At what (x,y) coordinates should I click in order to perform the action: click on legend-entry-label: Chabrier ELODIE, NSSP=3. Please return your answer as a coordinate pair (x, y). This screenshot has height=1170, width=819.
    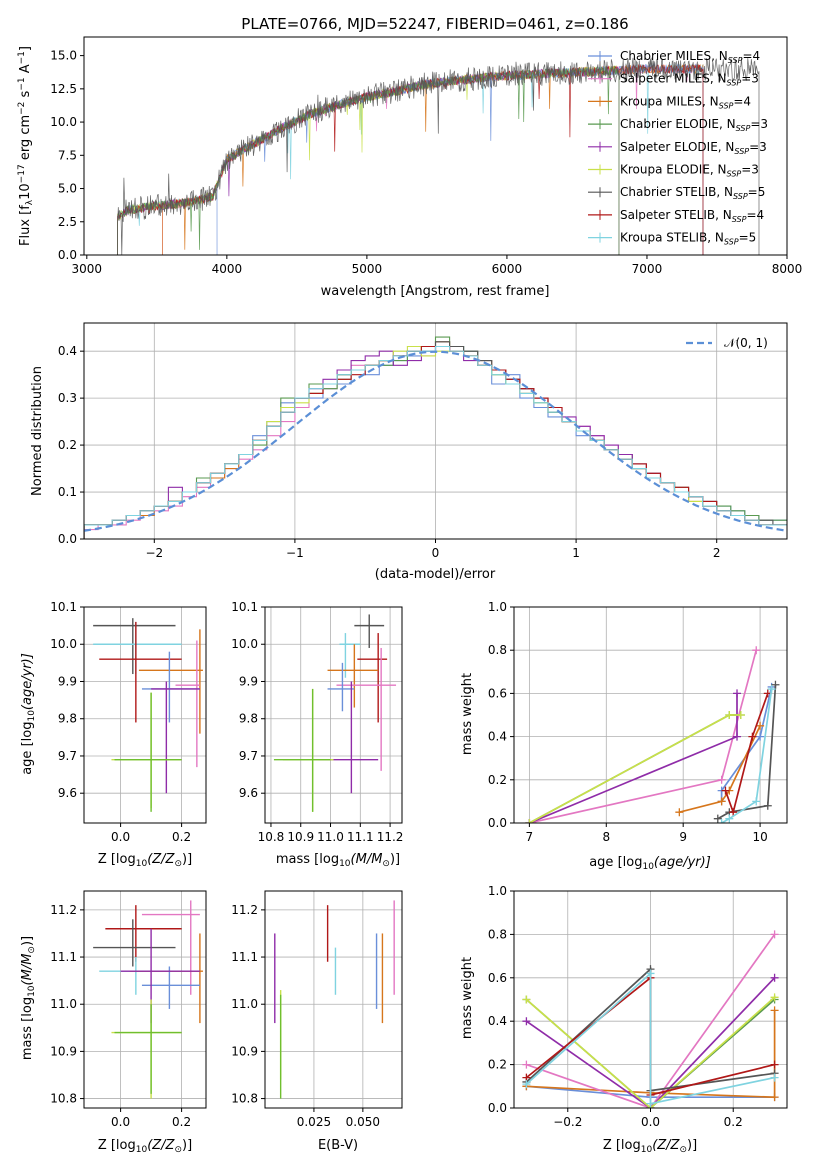
    Looking at the image, I should click on (694, 125).